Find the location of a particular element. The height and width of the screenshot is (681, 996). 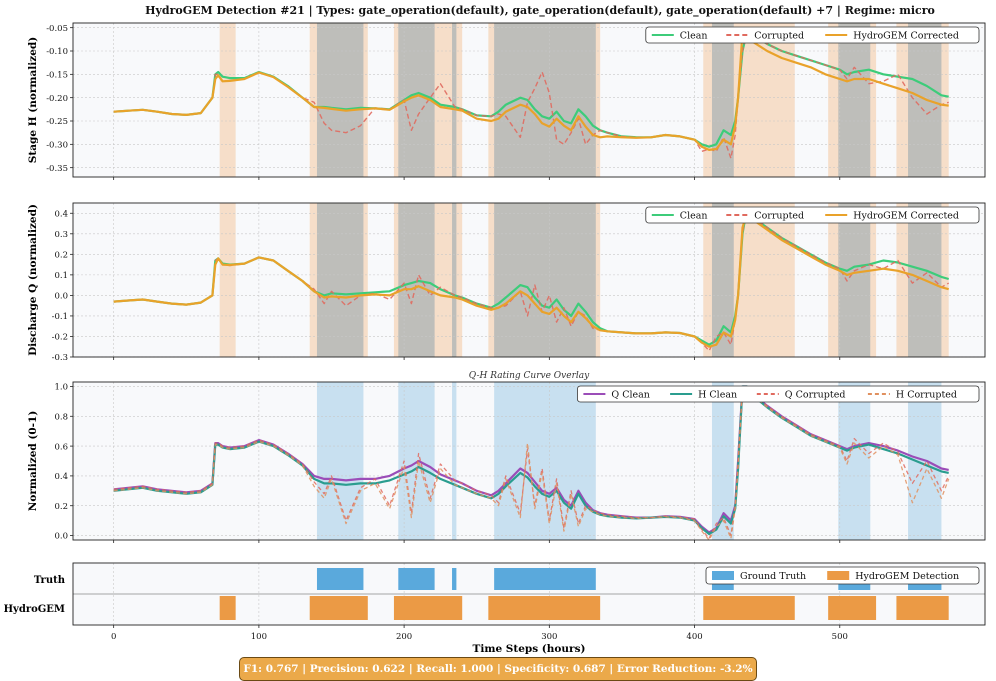

hydrogem-row-label: HydroGEM is located at coordinates (34, 609).